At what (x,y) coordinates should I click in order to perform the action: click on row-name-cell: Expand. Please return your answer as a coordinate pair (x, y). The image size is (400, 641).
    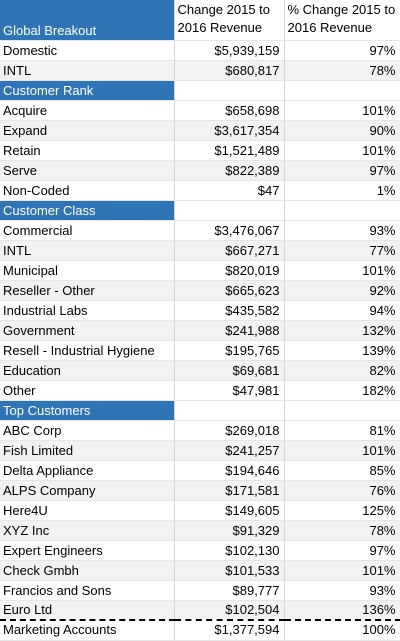
    Looking at the image, I should click on (87, 130).